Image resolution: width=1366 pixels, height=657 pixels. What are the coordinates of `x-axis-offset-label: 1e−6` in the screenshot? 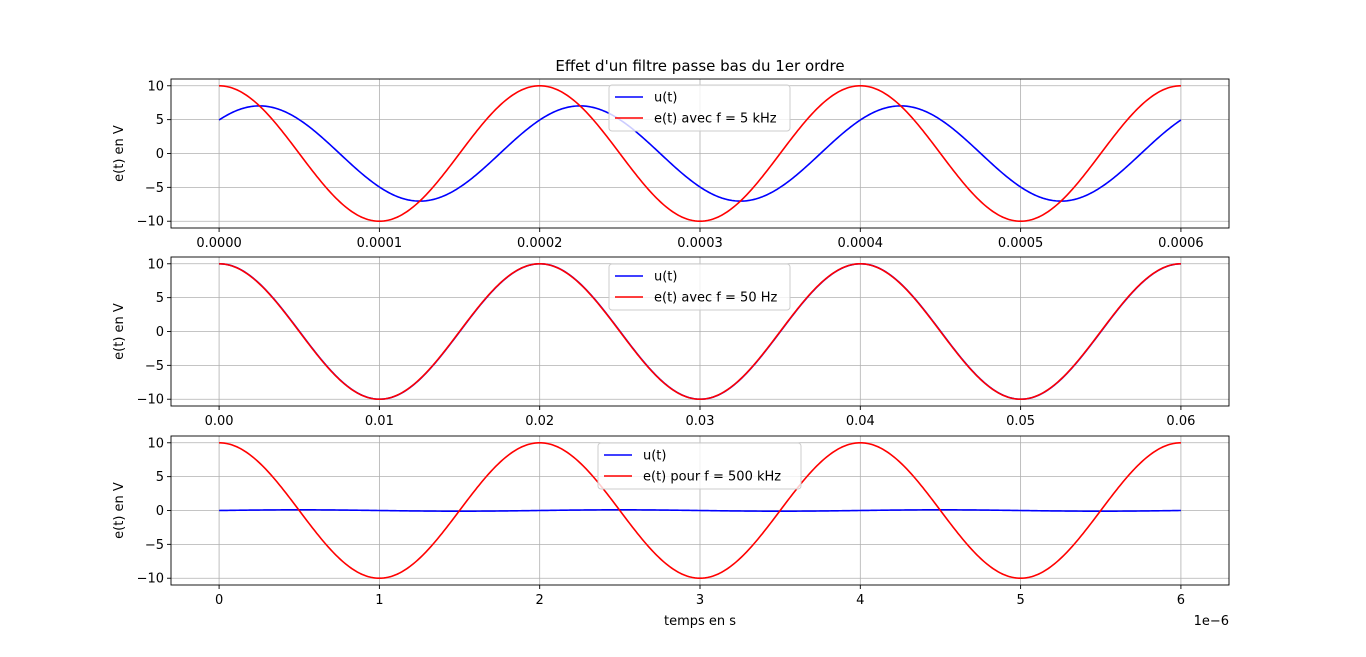 It's located at (1211, 621).